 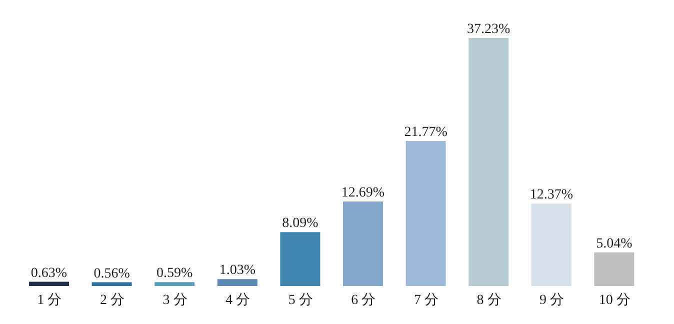 I want to click on data-label: 8.09%, so click(x=300, y=224).